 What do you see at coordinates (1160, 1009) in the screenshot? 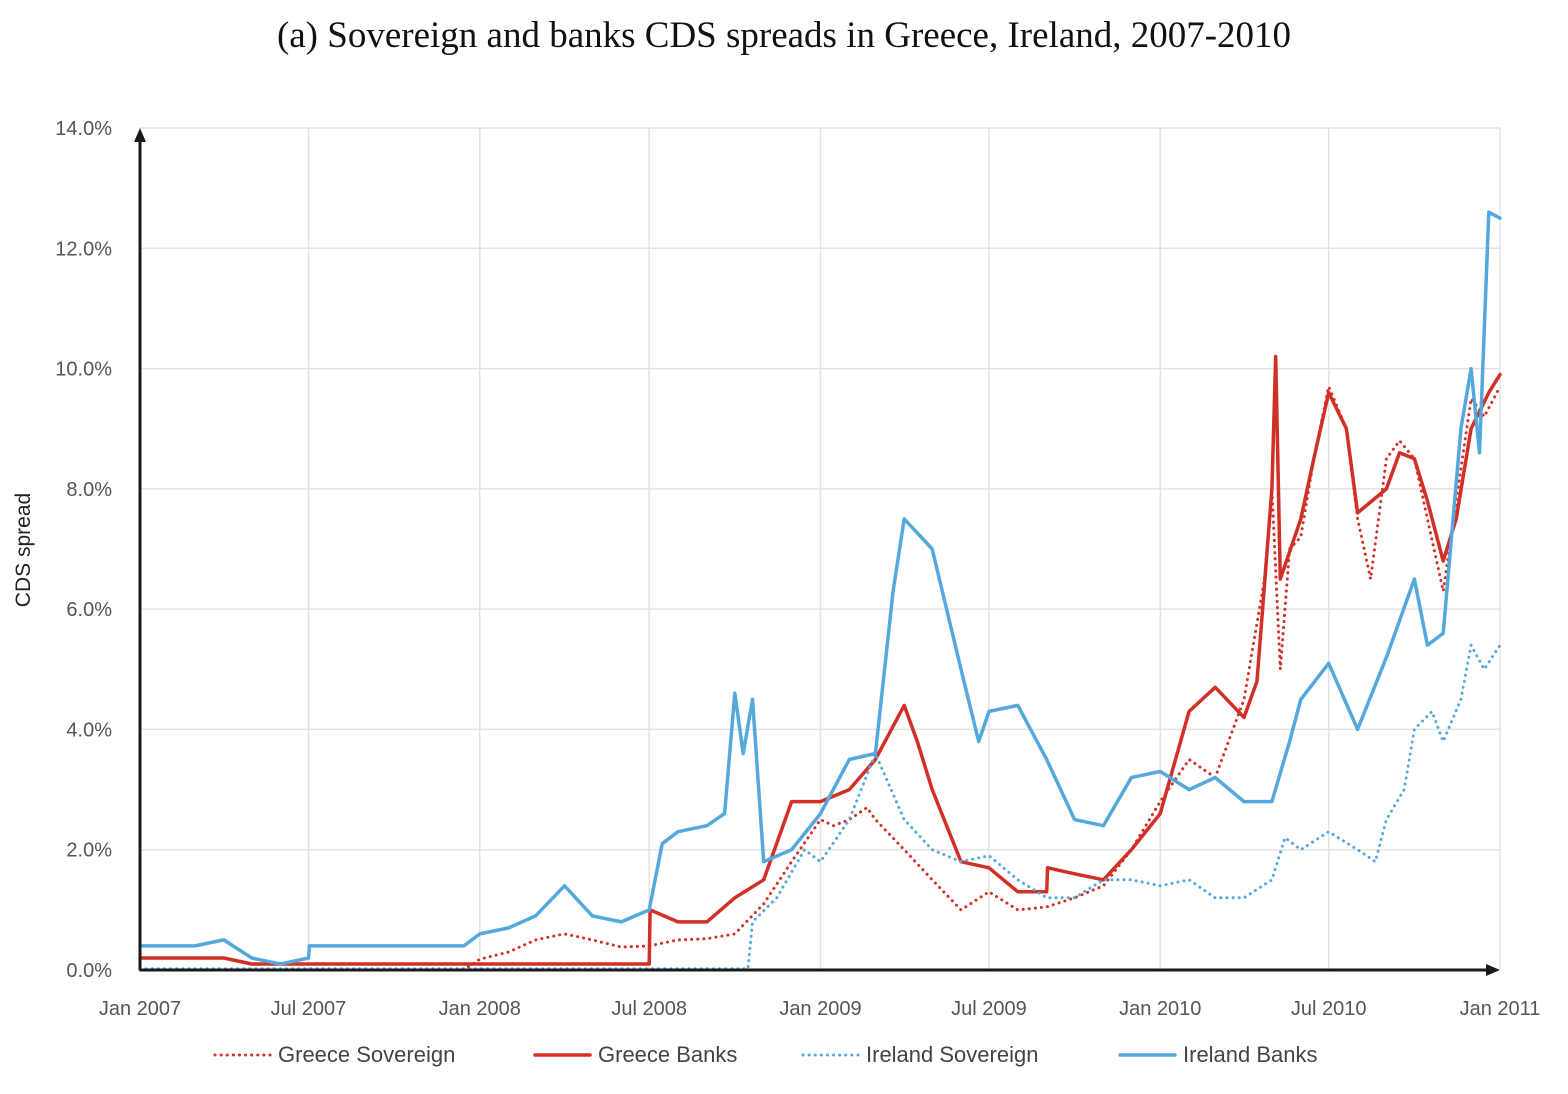
I see `x-tick-label: Jan 2010` at bounding box center [1160, 1009].